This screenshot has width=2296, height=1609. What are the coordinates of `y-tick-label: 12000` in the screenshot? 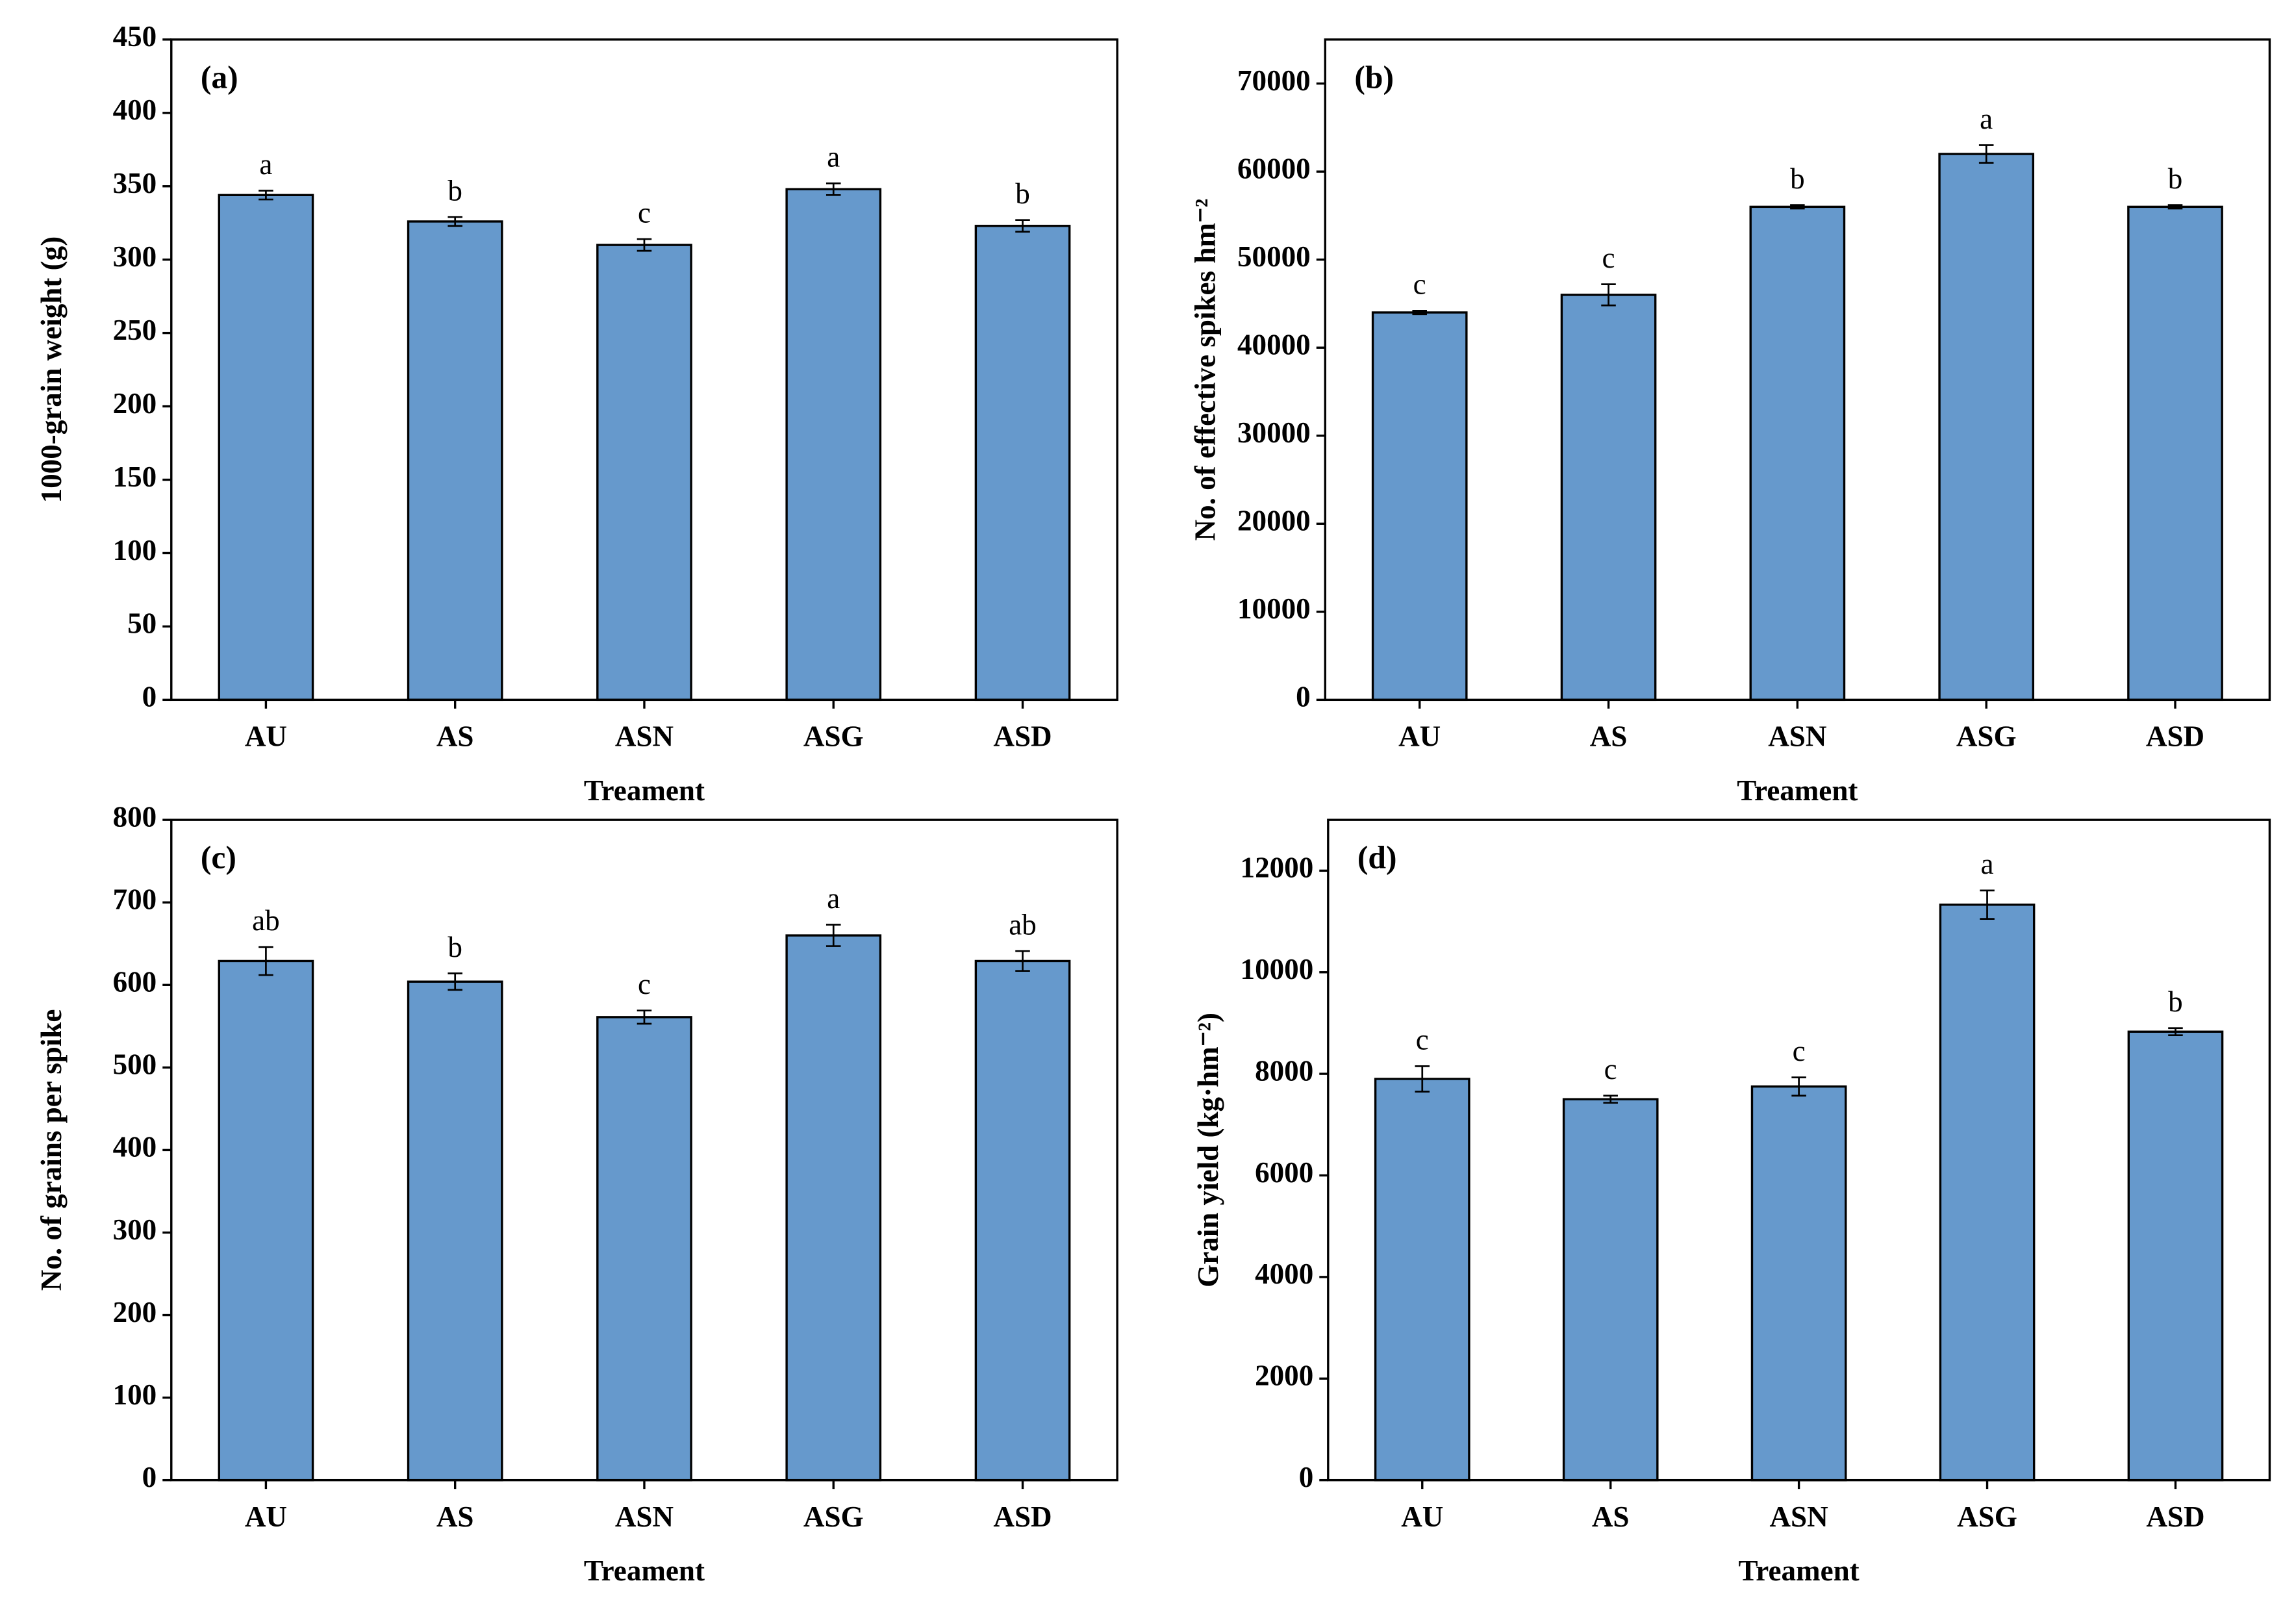 It's located at (1277, 868).